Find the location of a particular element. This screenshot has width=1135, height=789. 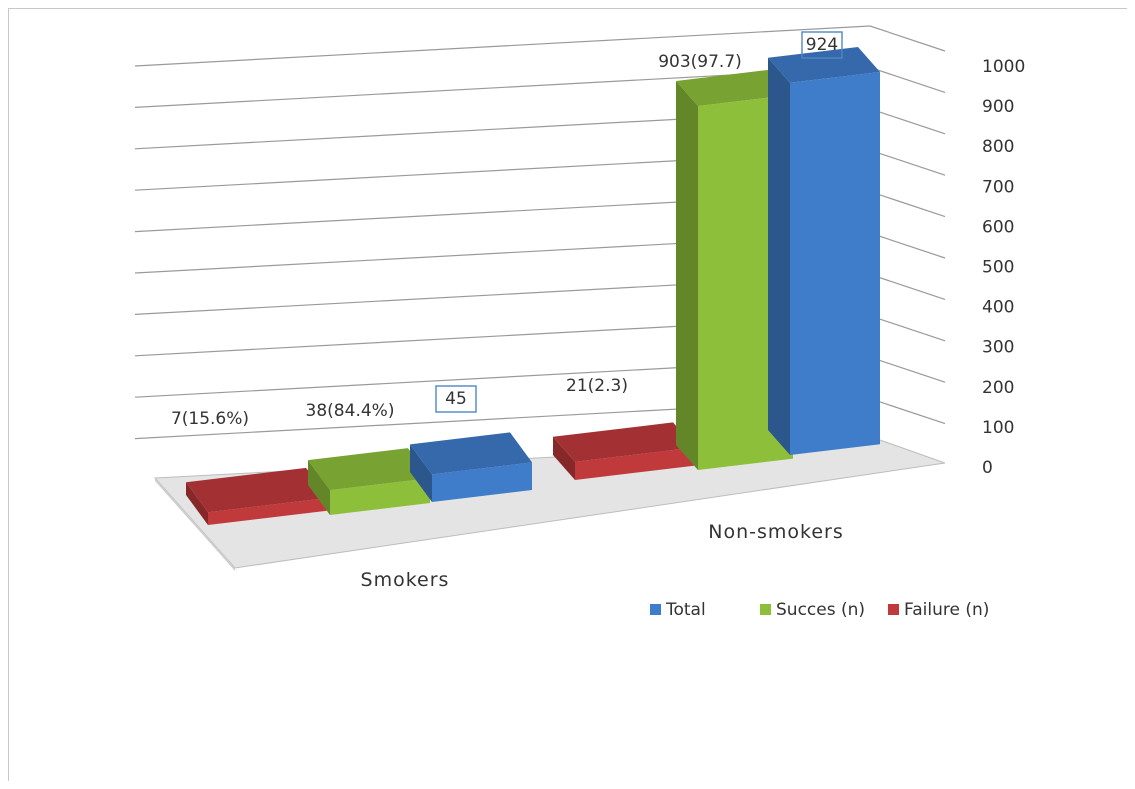

y-tick-label: 700 is located at coordinates (998, 187).